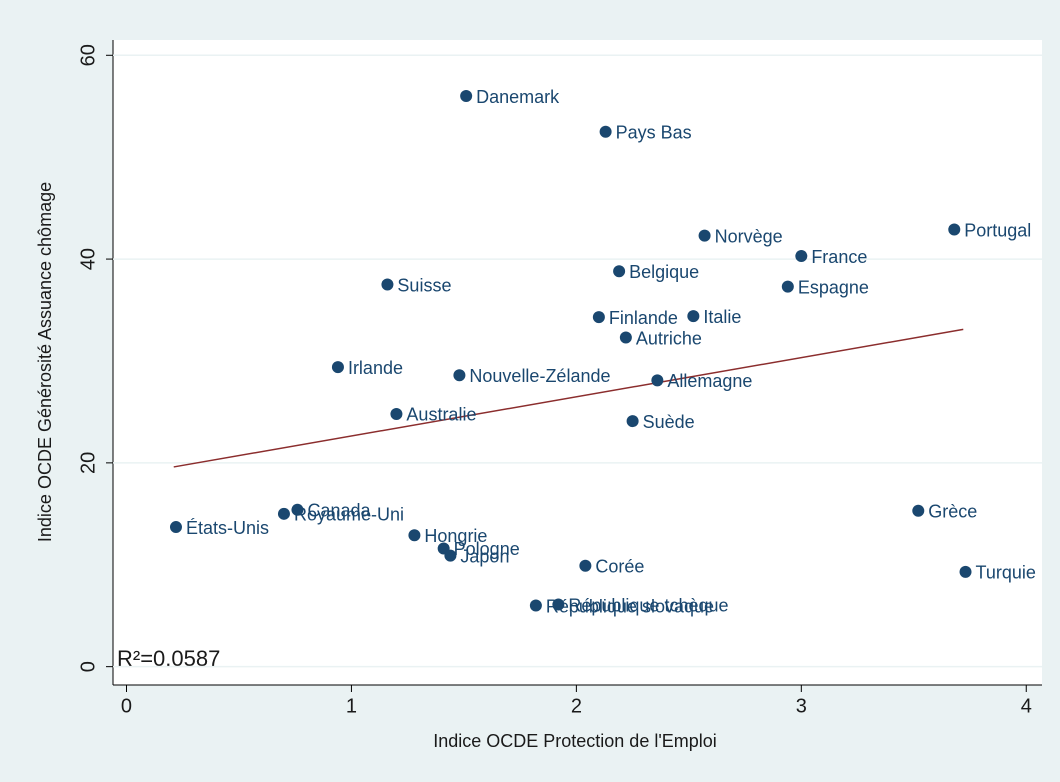 This screenshot has width=1060, height=782. Describe the element at coordinates (539, 376) in the screenshot. I see `point-label: Nouvelle-Zélande` at that location.